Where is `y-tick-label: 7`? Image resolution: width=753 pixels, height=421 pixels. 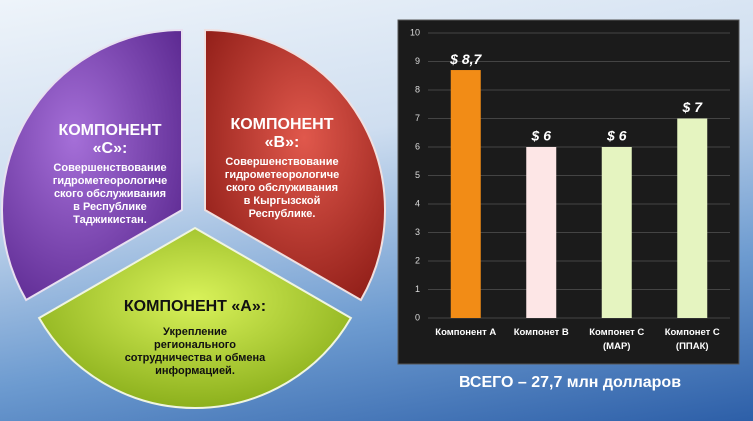 y-tick-label: 7 is located at coordinates (417, 118).